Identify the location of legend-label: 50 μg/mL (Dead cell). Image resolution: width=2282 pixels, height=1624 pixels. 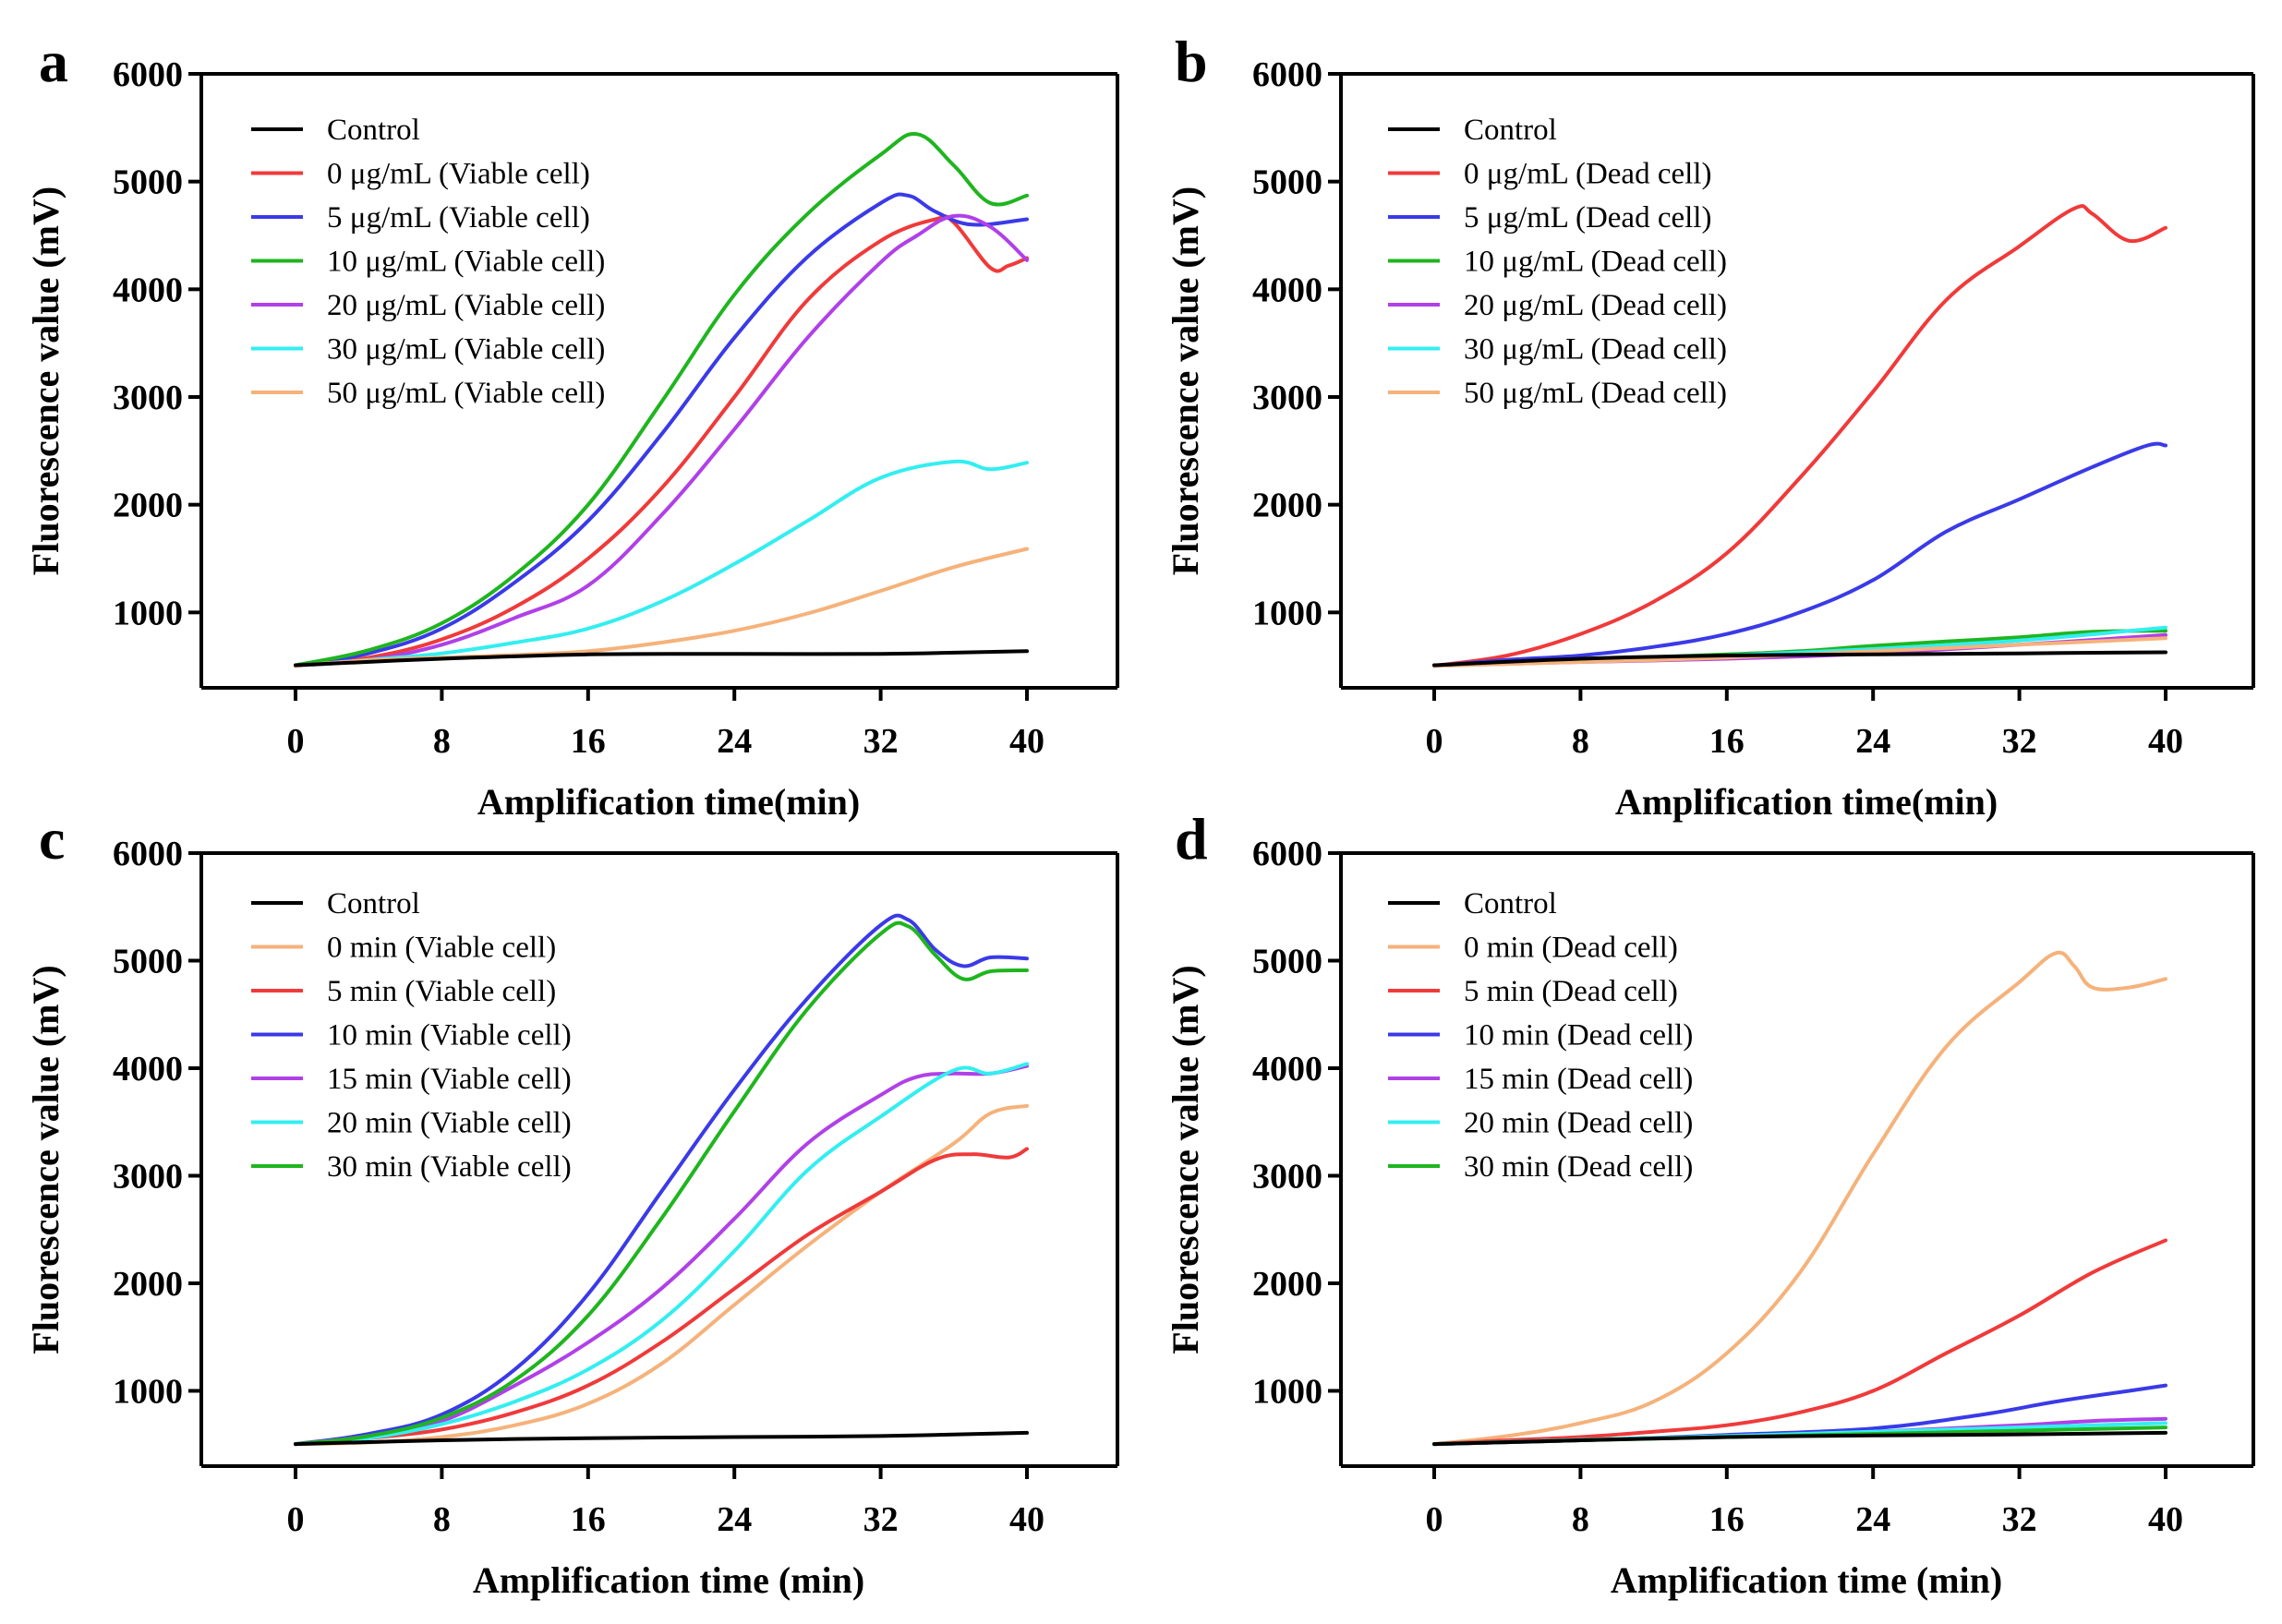
(1595, 393).